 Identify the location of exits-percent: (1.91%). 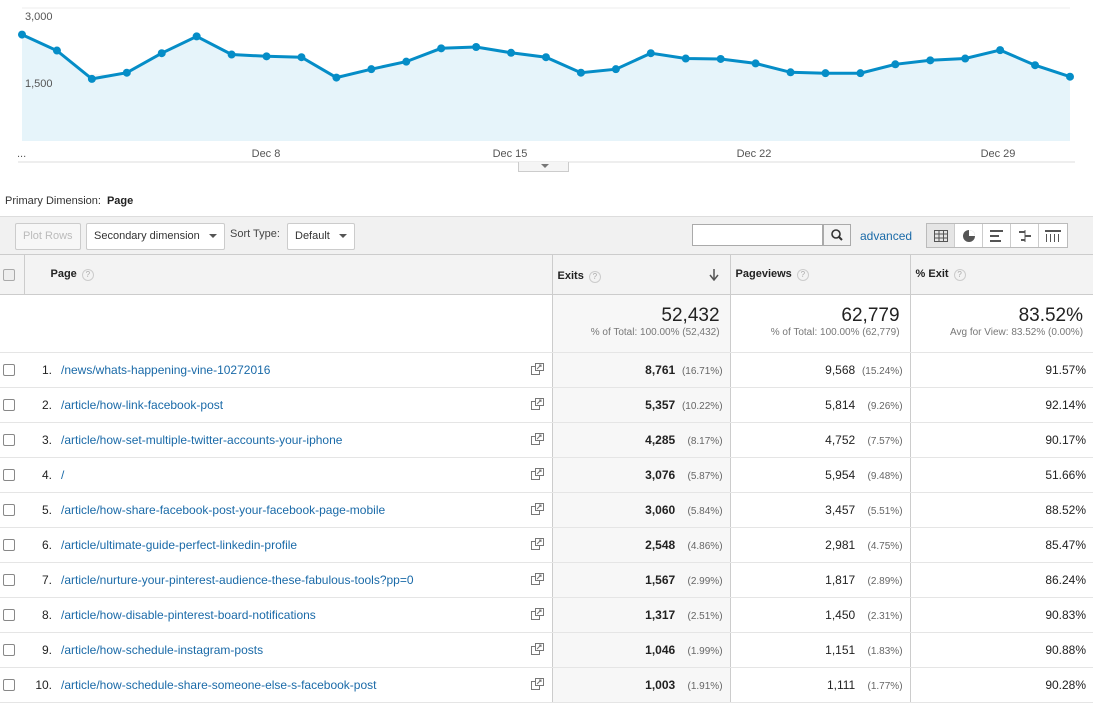
(705, 686).